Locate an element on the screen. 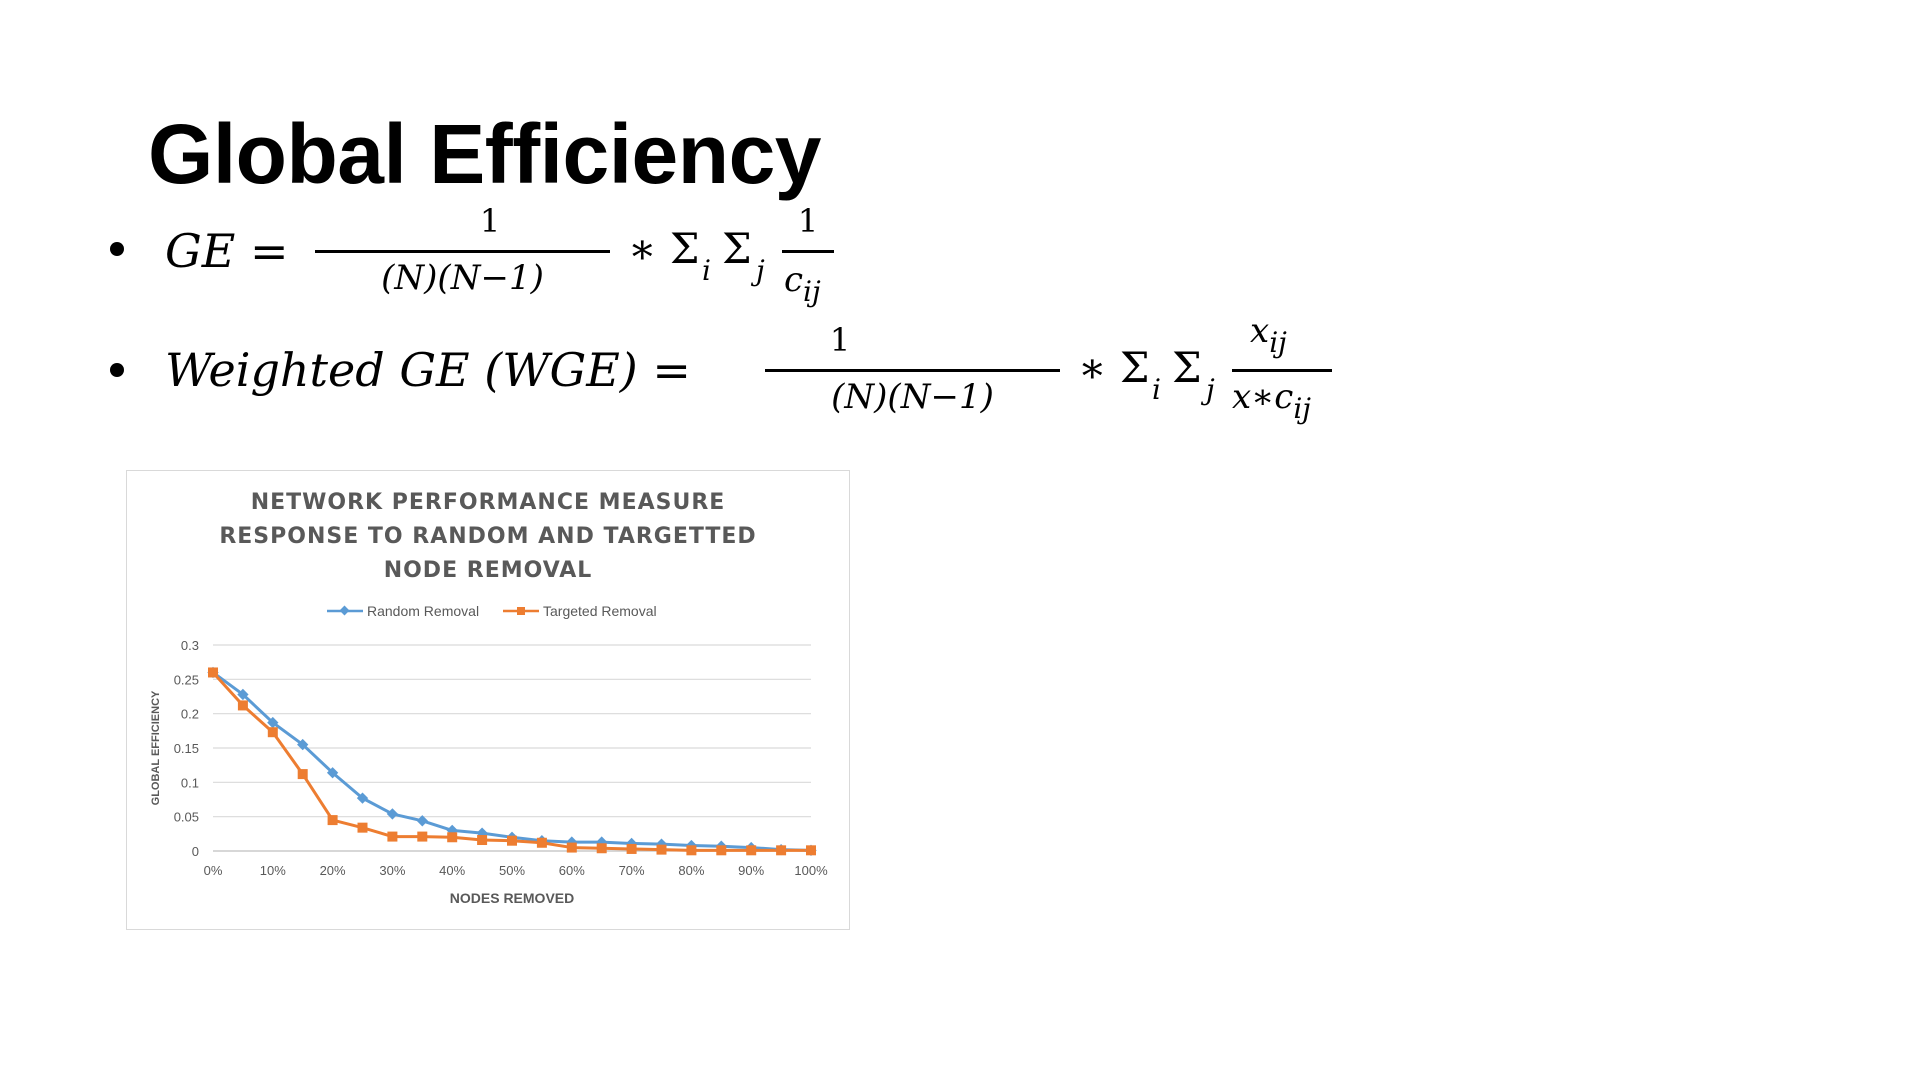 This screenshot has height=1080, width=1920. x-tick-label: 70% is located at coordinates (632, 870).